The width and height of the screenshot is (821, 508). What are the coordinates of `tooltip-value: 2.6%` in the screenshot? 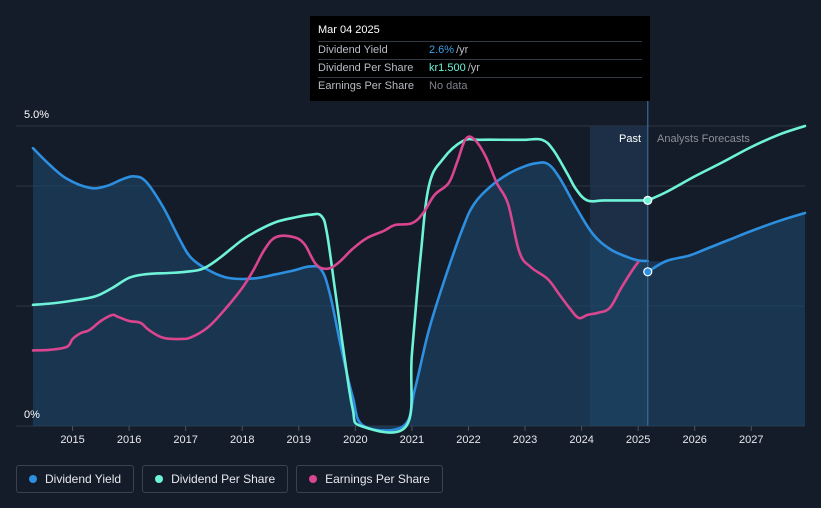 It's located at (442, 50).